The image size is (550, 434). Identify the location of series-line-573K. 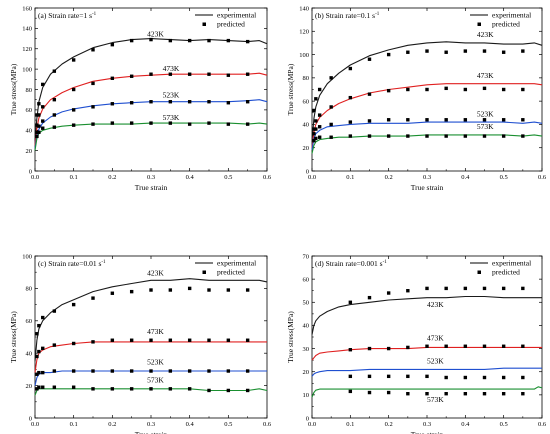
(427, 392).